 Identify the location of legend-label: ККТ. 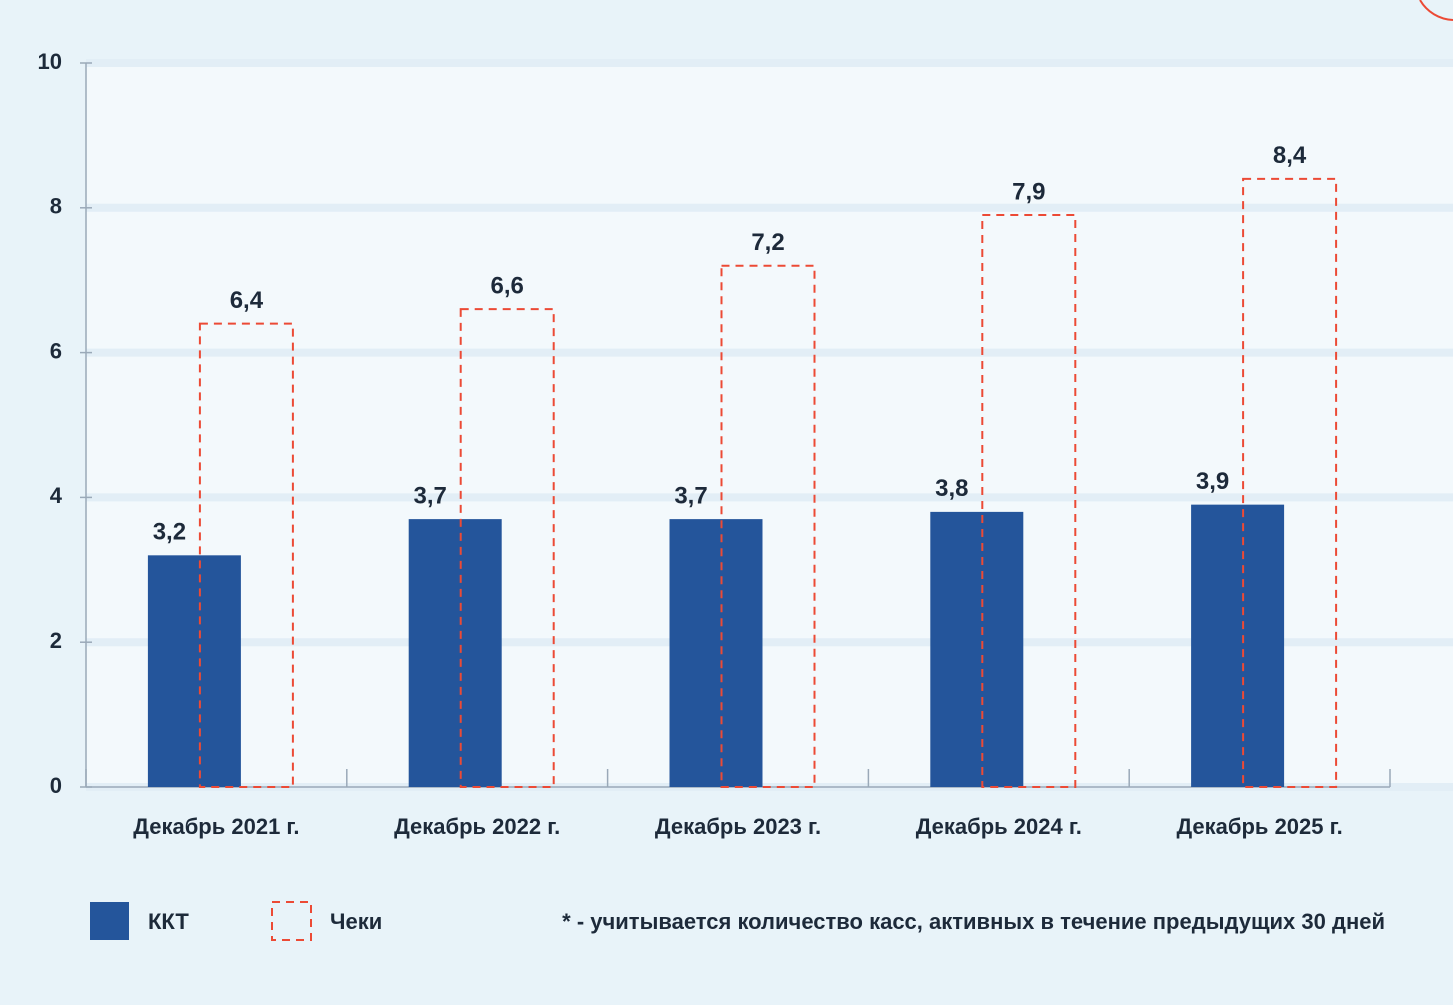
(168, 921).